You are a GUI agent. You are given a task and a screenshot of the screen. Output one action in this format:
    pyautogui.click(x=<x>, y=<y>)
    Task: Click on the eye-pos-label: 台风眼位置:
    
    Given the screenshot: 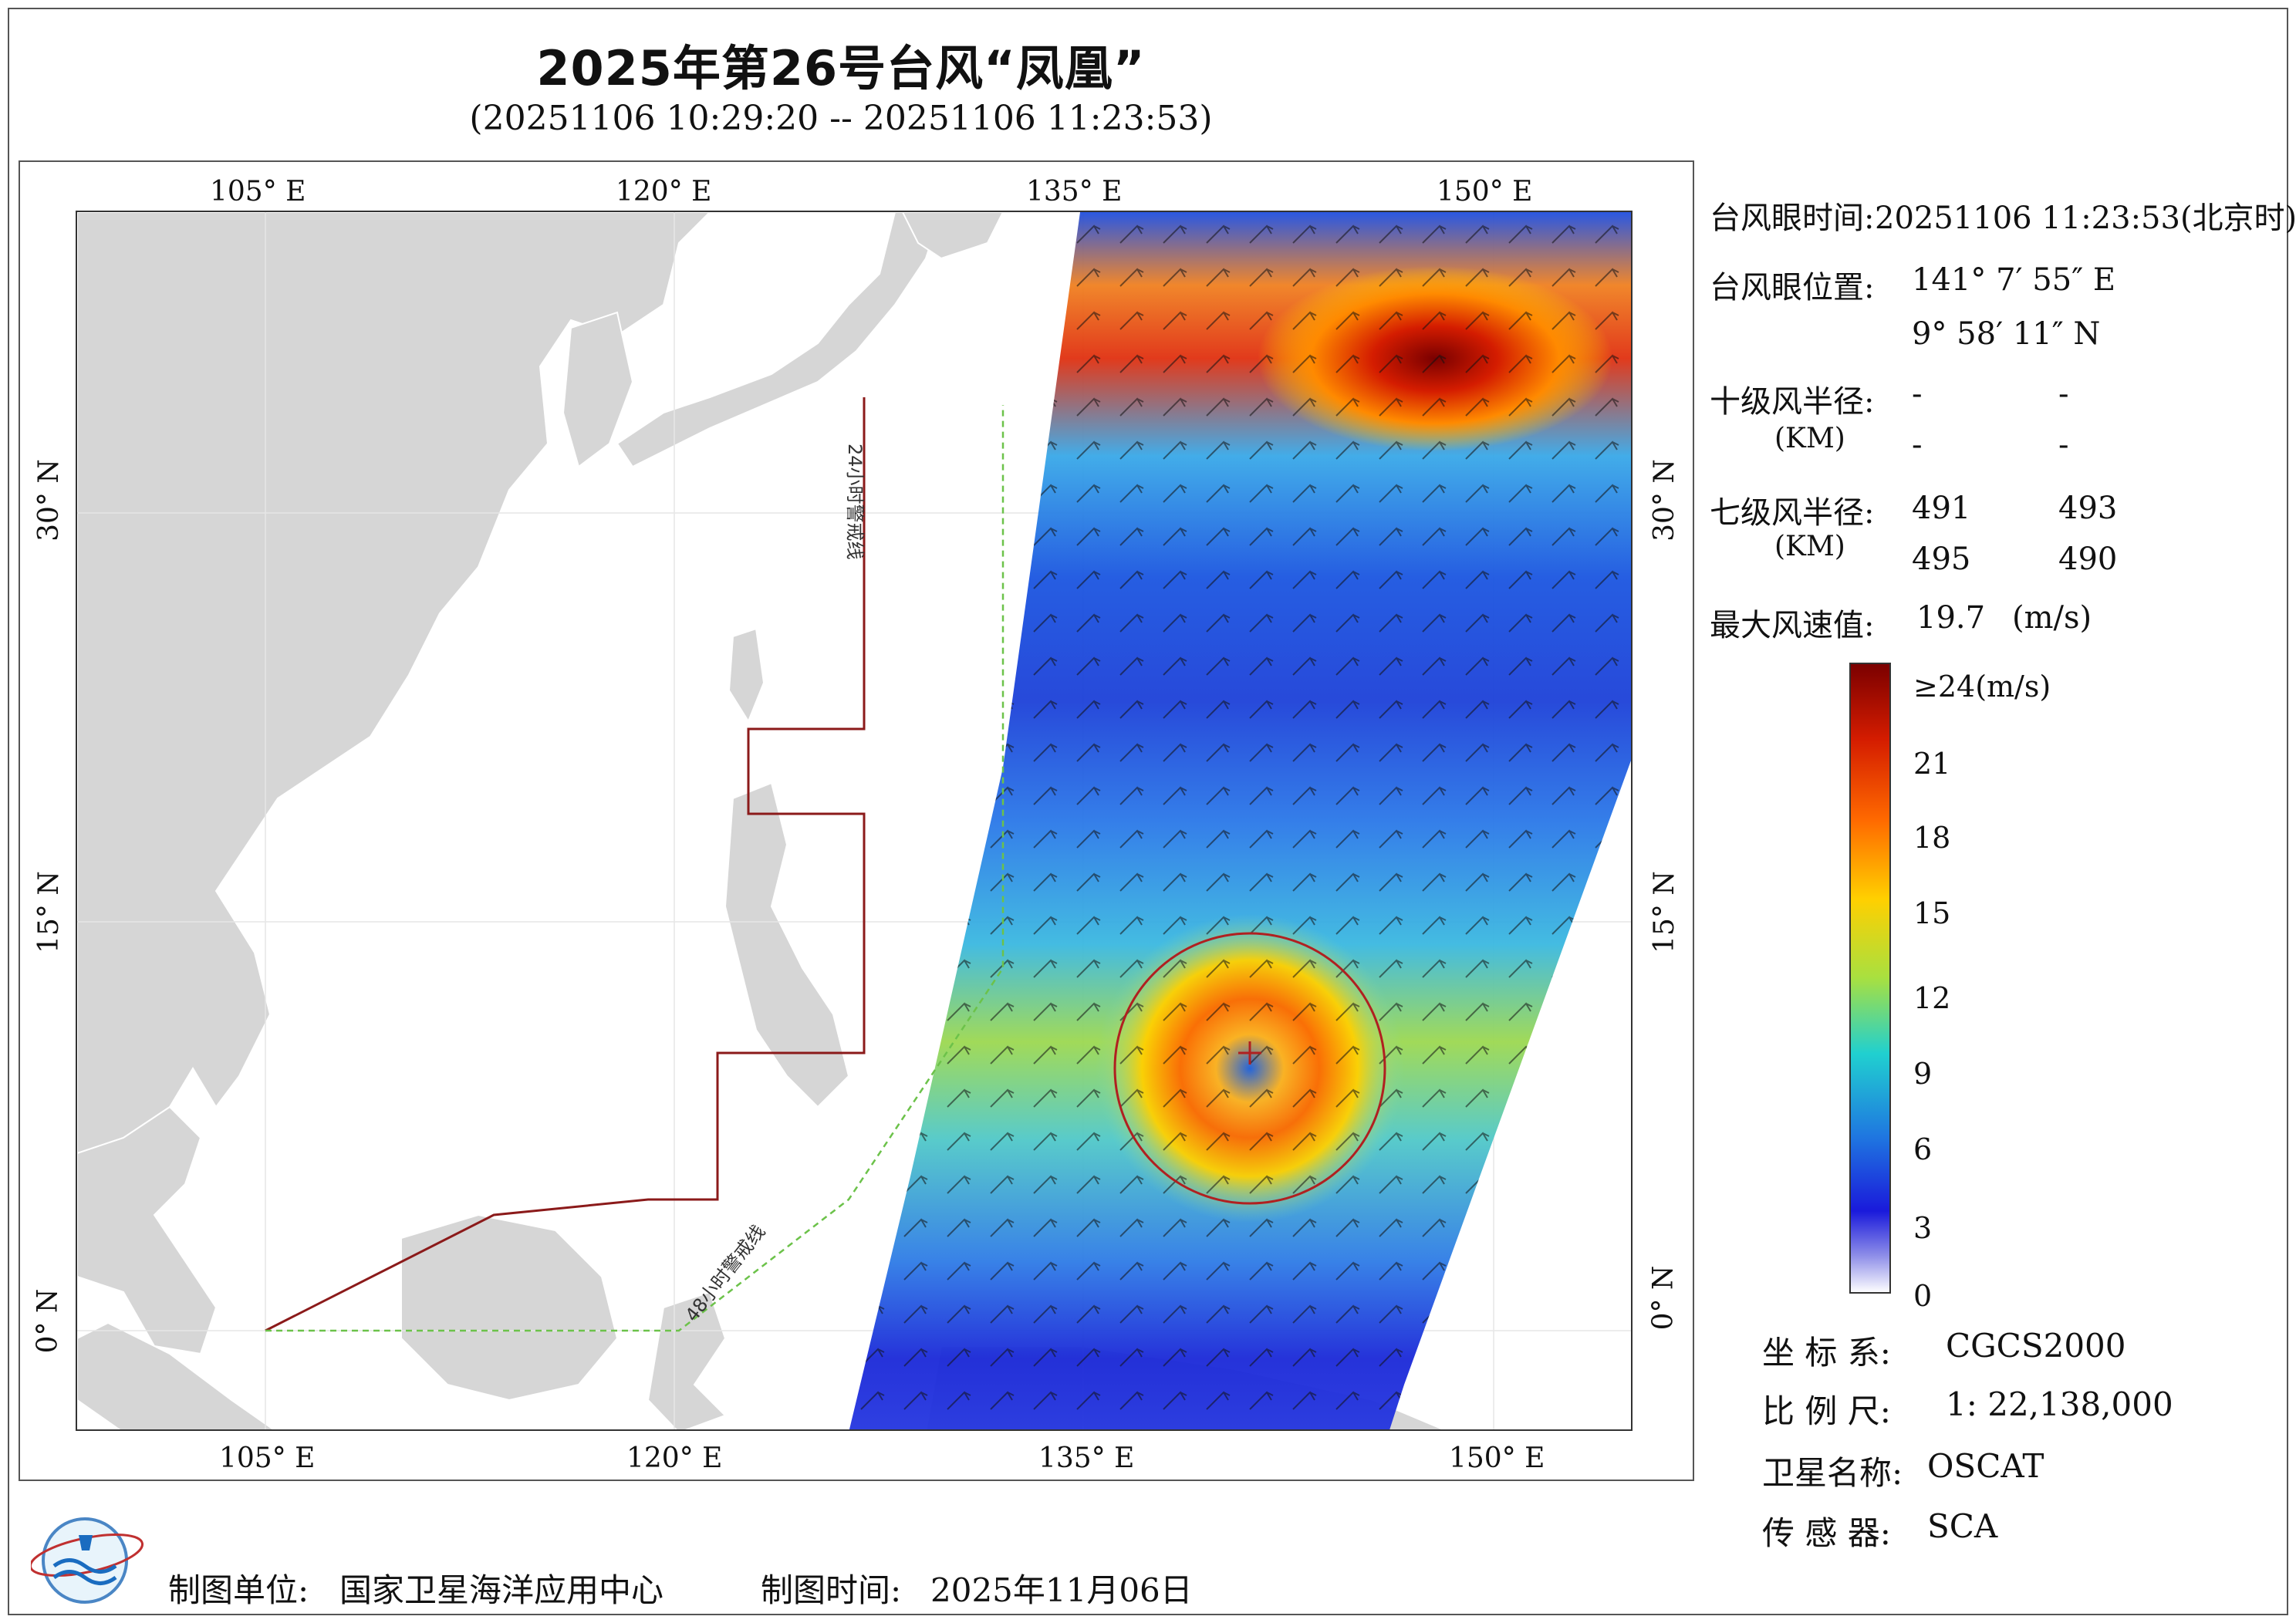 What is the action you would take?
    pyautogui.click(x=1792, y=287)
    